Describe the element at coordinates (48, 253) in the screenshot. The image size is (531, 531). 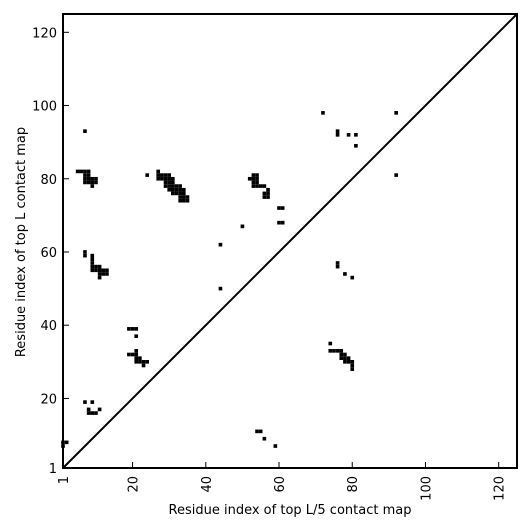
I see `y-tick-label: 60` at that location.